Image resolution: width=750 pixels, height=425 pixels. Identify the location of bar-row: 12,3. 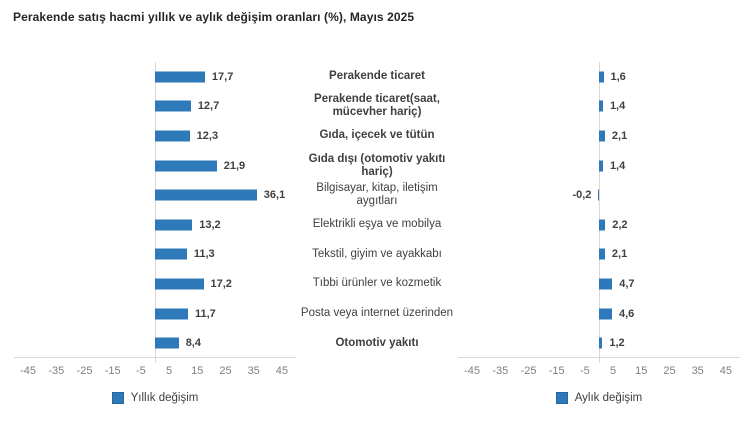
(155, 136).